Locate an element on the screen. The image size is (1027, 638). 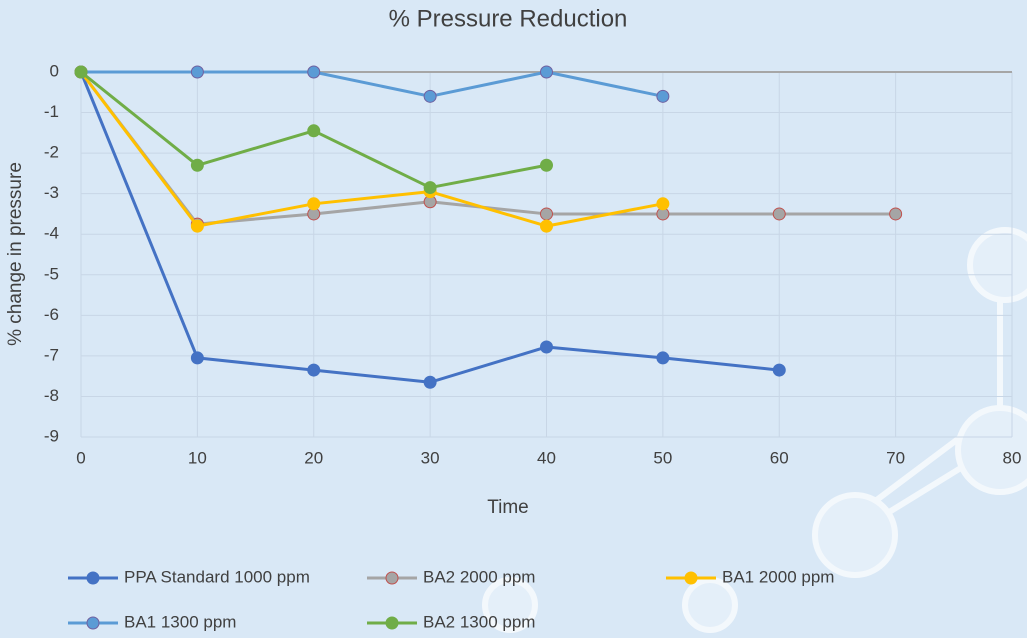
legend-label: PPA Standard 1000 ppm is located at coordinates (217, 576).